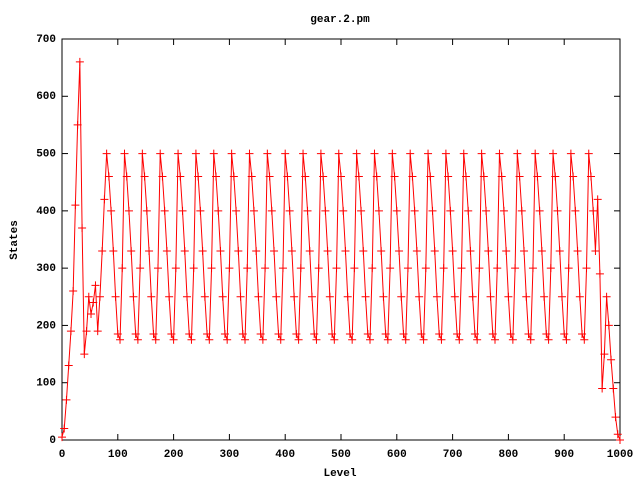 Image resolution: width=640 pixels, height=480 pixels. What do you see at coordinates (46, 40) in the screenshot?
I see `y-tick-label: 700` at bounding box center [46, 40].